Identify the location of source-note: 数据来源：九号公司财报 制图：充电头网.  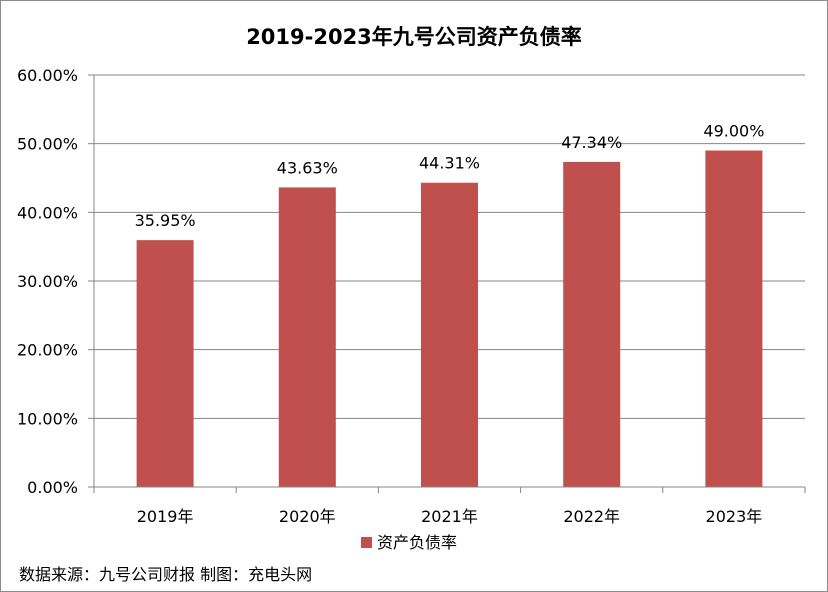
(165, 574).